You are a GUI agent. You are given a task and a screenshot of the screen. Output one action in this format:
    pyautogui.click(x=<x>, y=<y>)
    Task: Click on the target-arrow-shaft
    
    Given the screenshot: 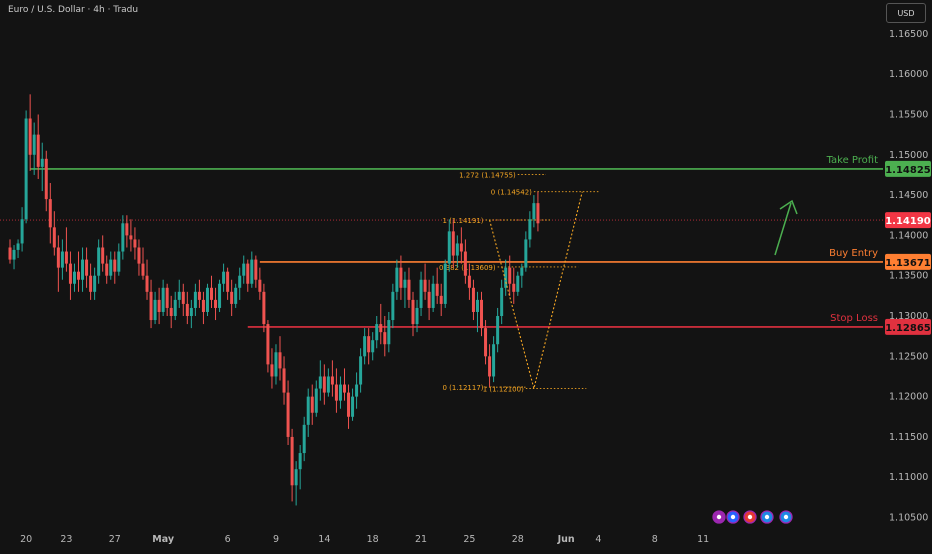 What is the action you would take?
    pyautogui.click(x=783, y=229)
    